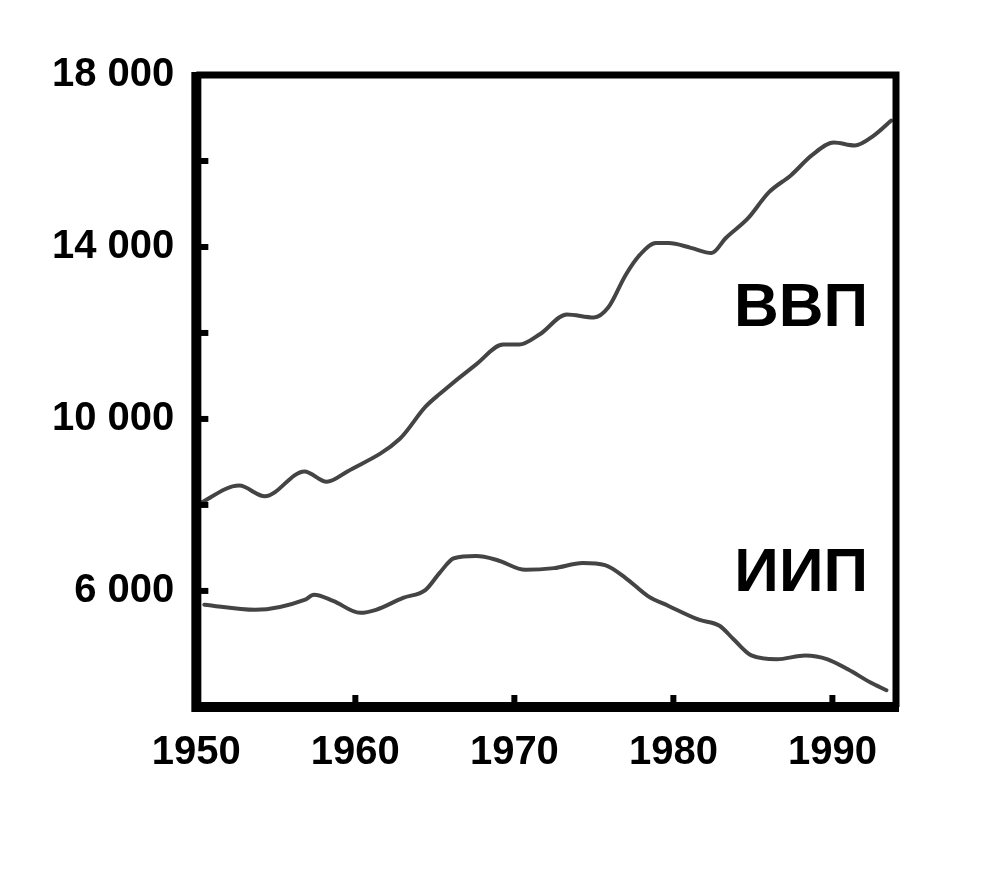 The image size is (1001, 879). Describe the element at coordinates (124, 587) in the screenshot. I see `y-tick-label: 6 000` at that location.